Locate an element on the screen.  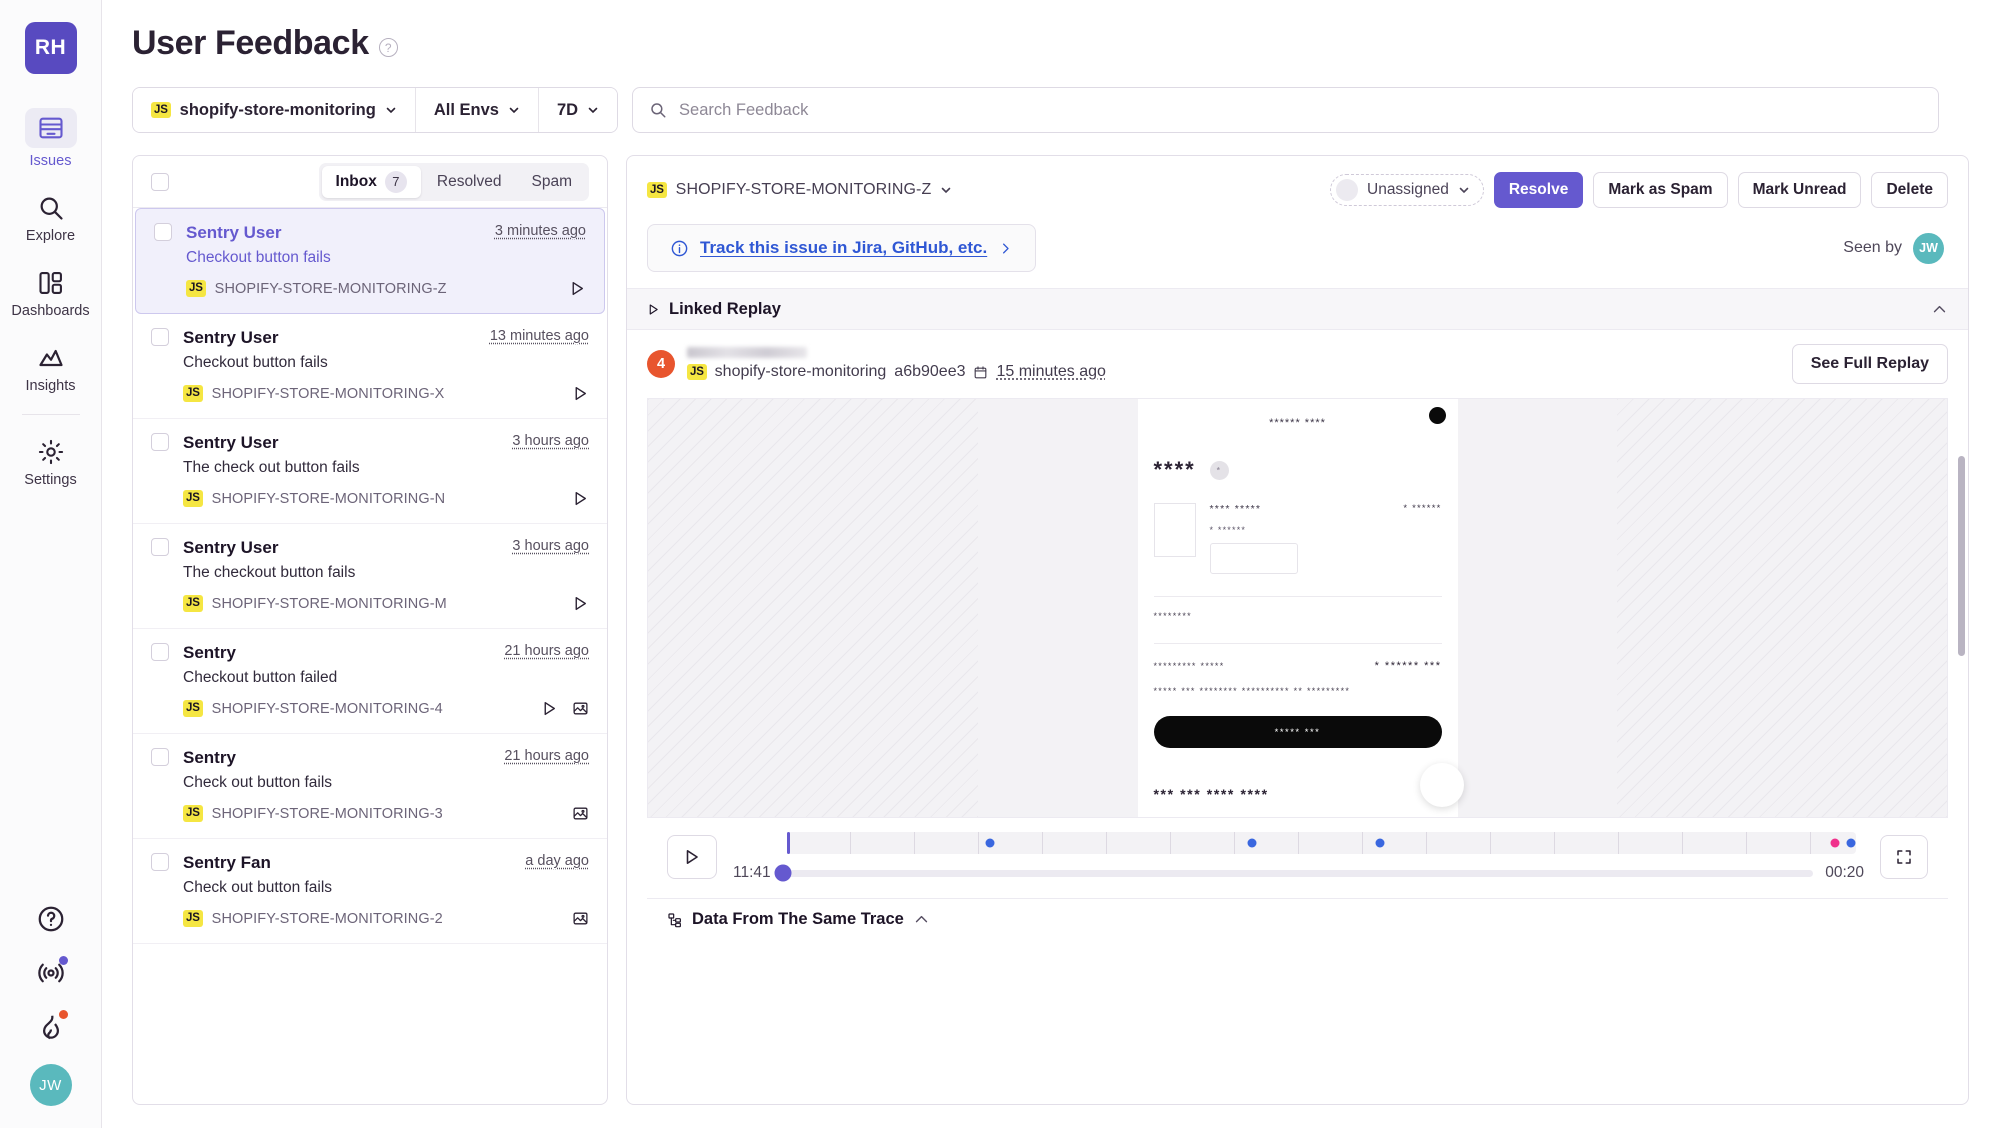
help-circle-icon: ? is located at coordinates (388, 47).